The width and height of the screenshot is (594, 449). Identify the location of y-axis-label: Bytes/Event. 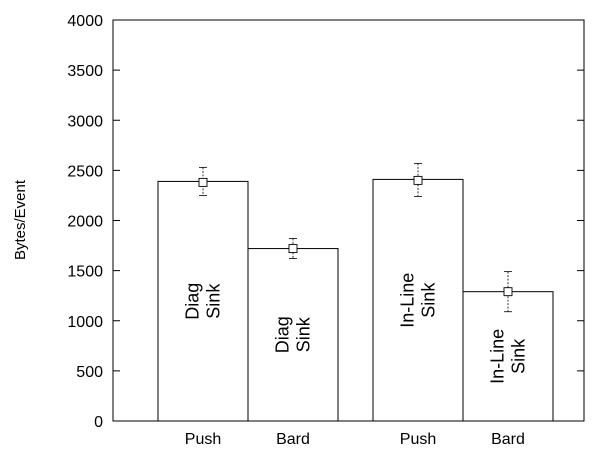
(20, 219).